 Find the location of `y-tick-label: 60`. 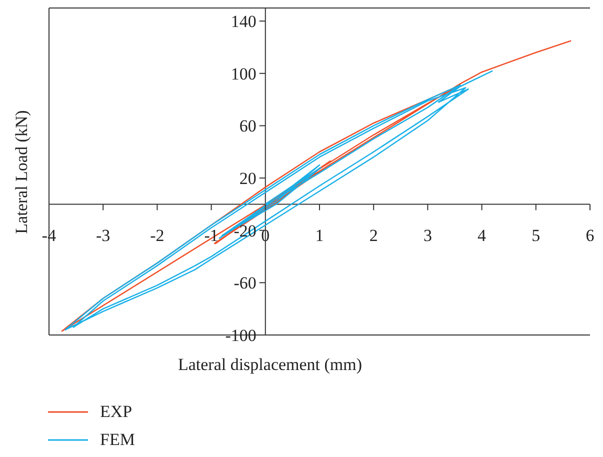

y-tick-label: 60 is located at coordinates (247, 126).